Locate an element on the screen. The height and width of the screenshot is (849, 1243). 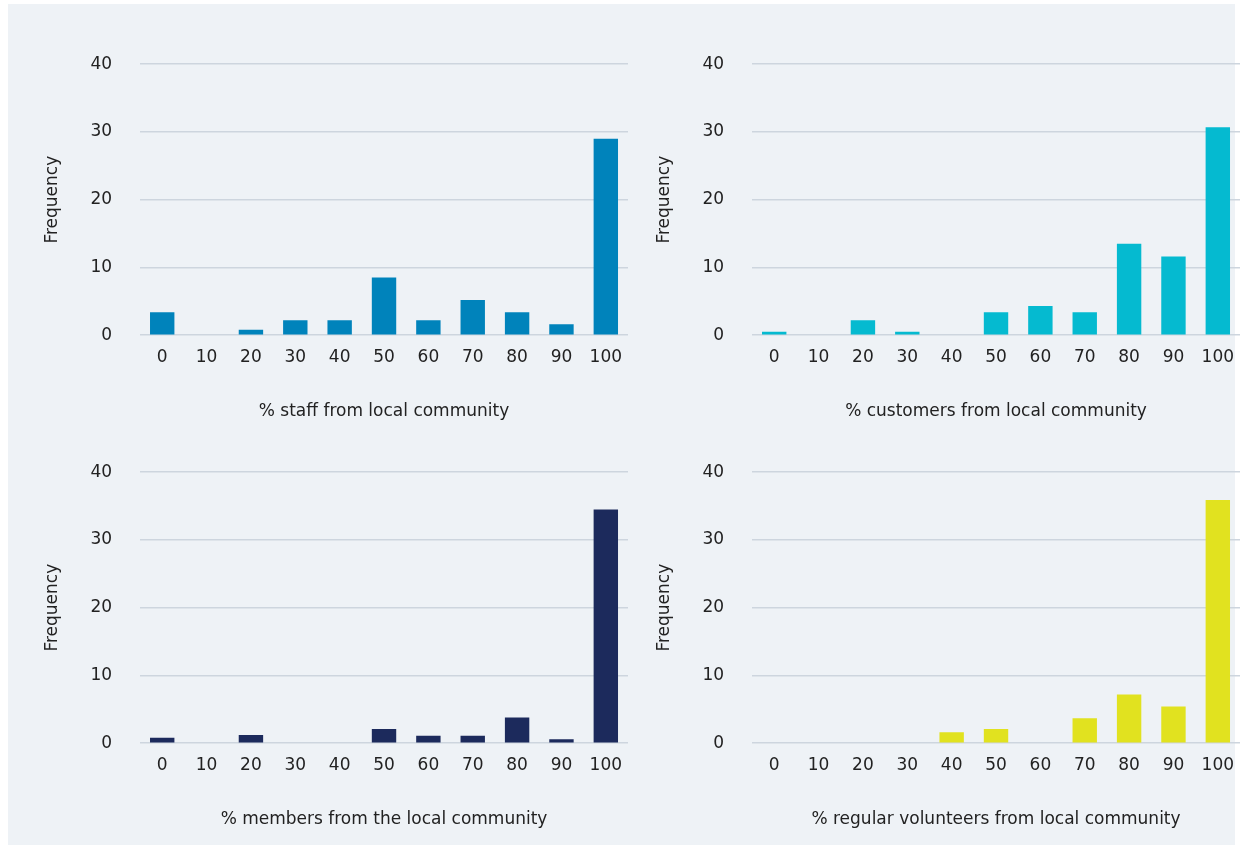
x-axis-title: % members from the local community is located at coordinates (384, 818).